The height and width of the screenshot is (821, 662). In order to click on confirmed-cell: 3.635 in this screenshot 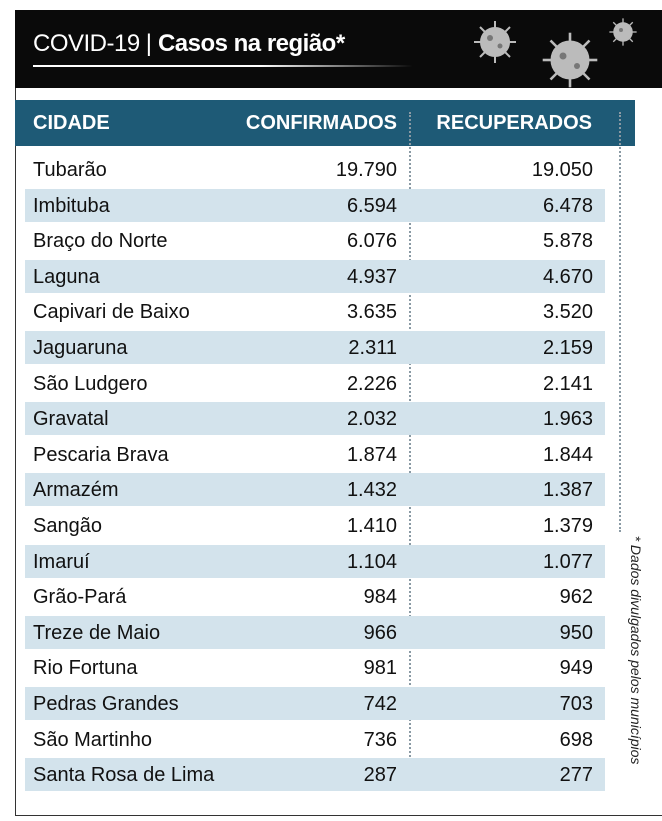, I will do `click(371, 312)`.